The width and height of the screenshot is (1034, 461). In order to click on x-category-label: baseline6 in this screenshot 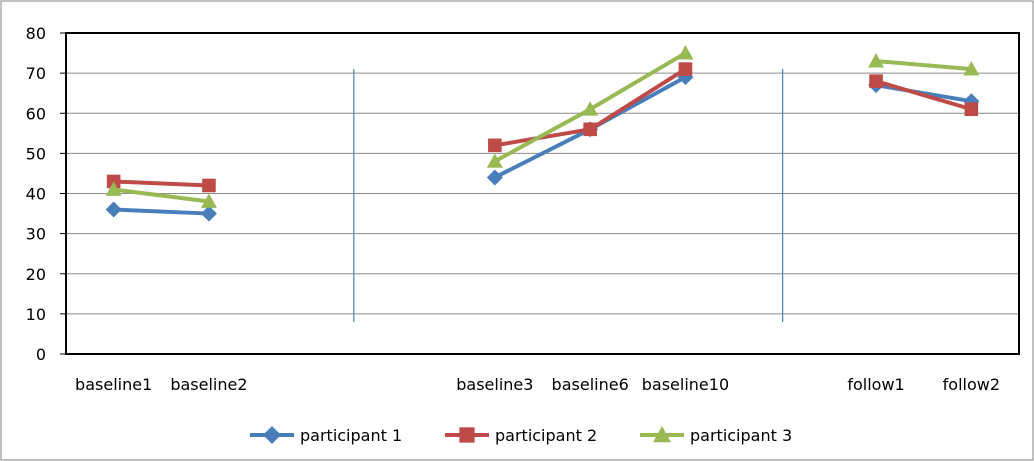, I will do `click(590, 384)`.